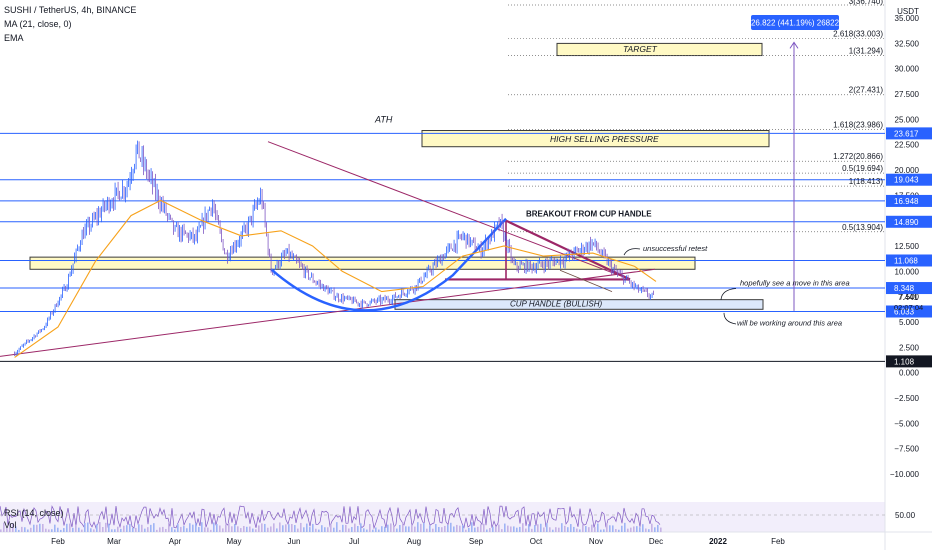 The image size is (932, 555). Describe the element at coordinates (907, 18) in the screenshot. I see `y-tick-label: 35.000` at that location.